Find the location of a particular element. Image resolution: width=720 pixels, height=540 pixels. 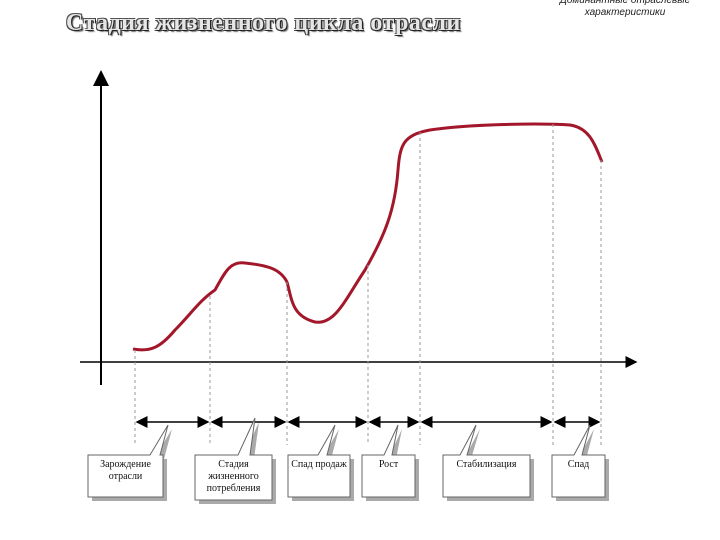

stage-label: Спад продаж is located at coordinates (319, 464).